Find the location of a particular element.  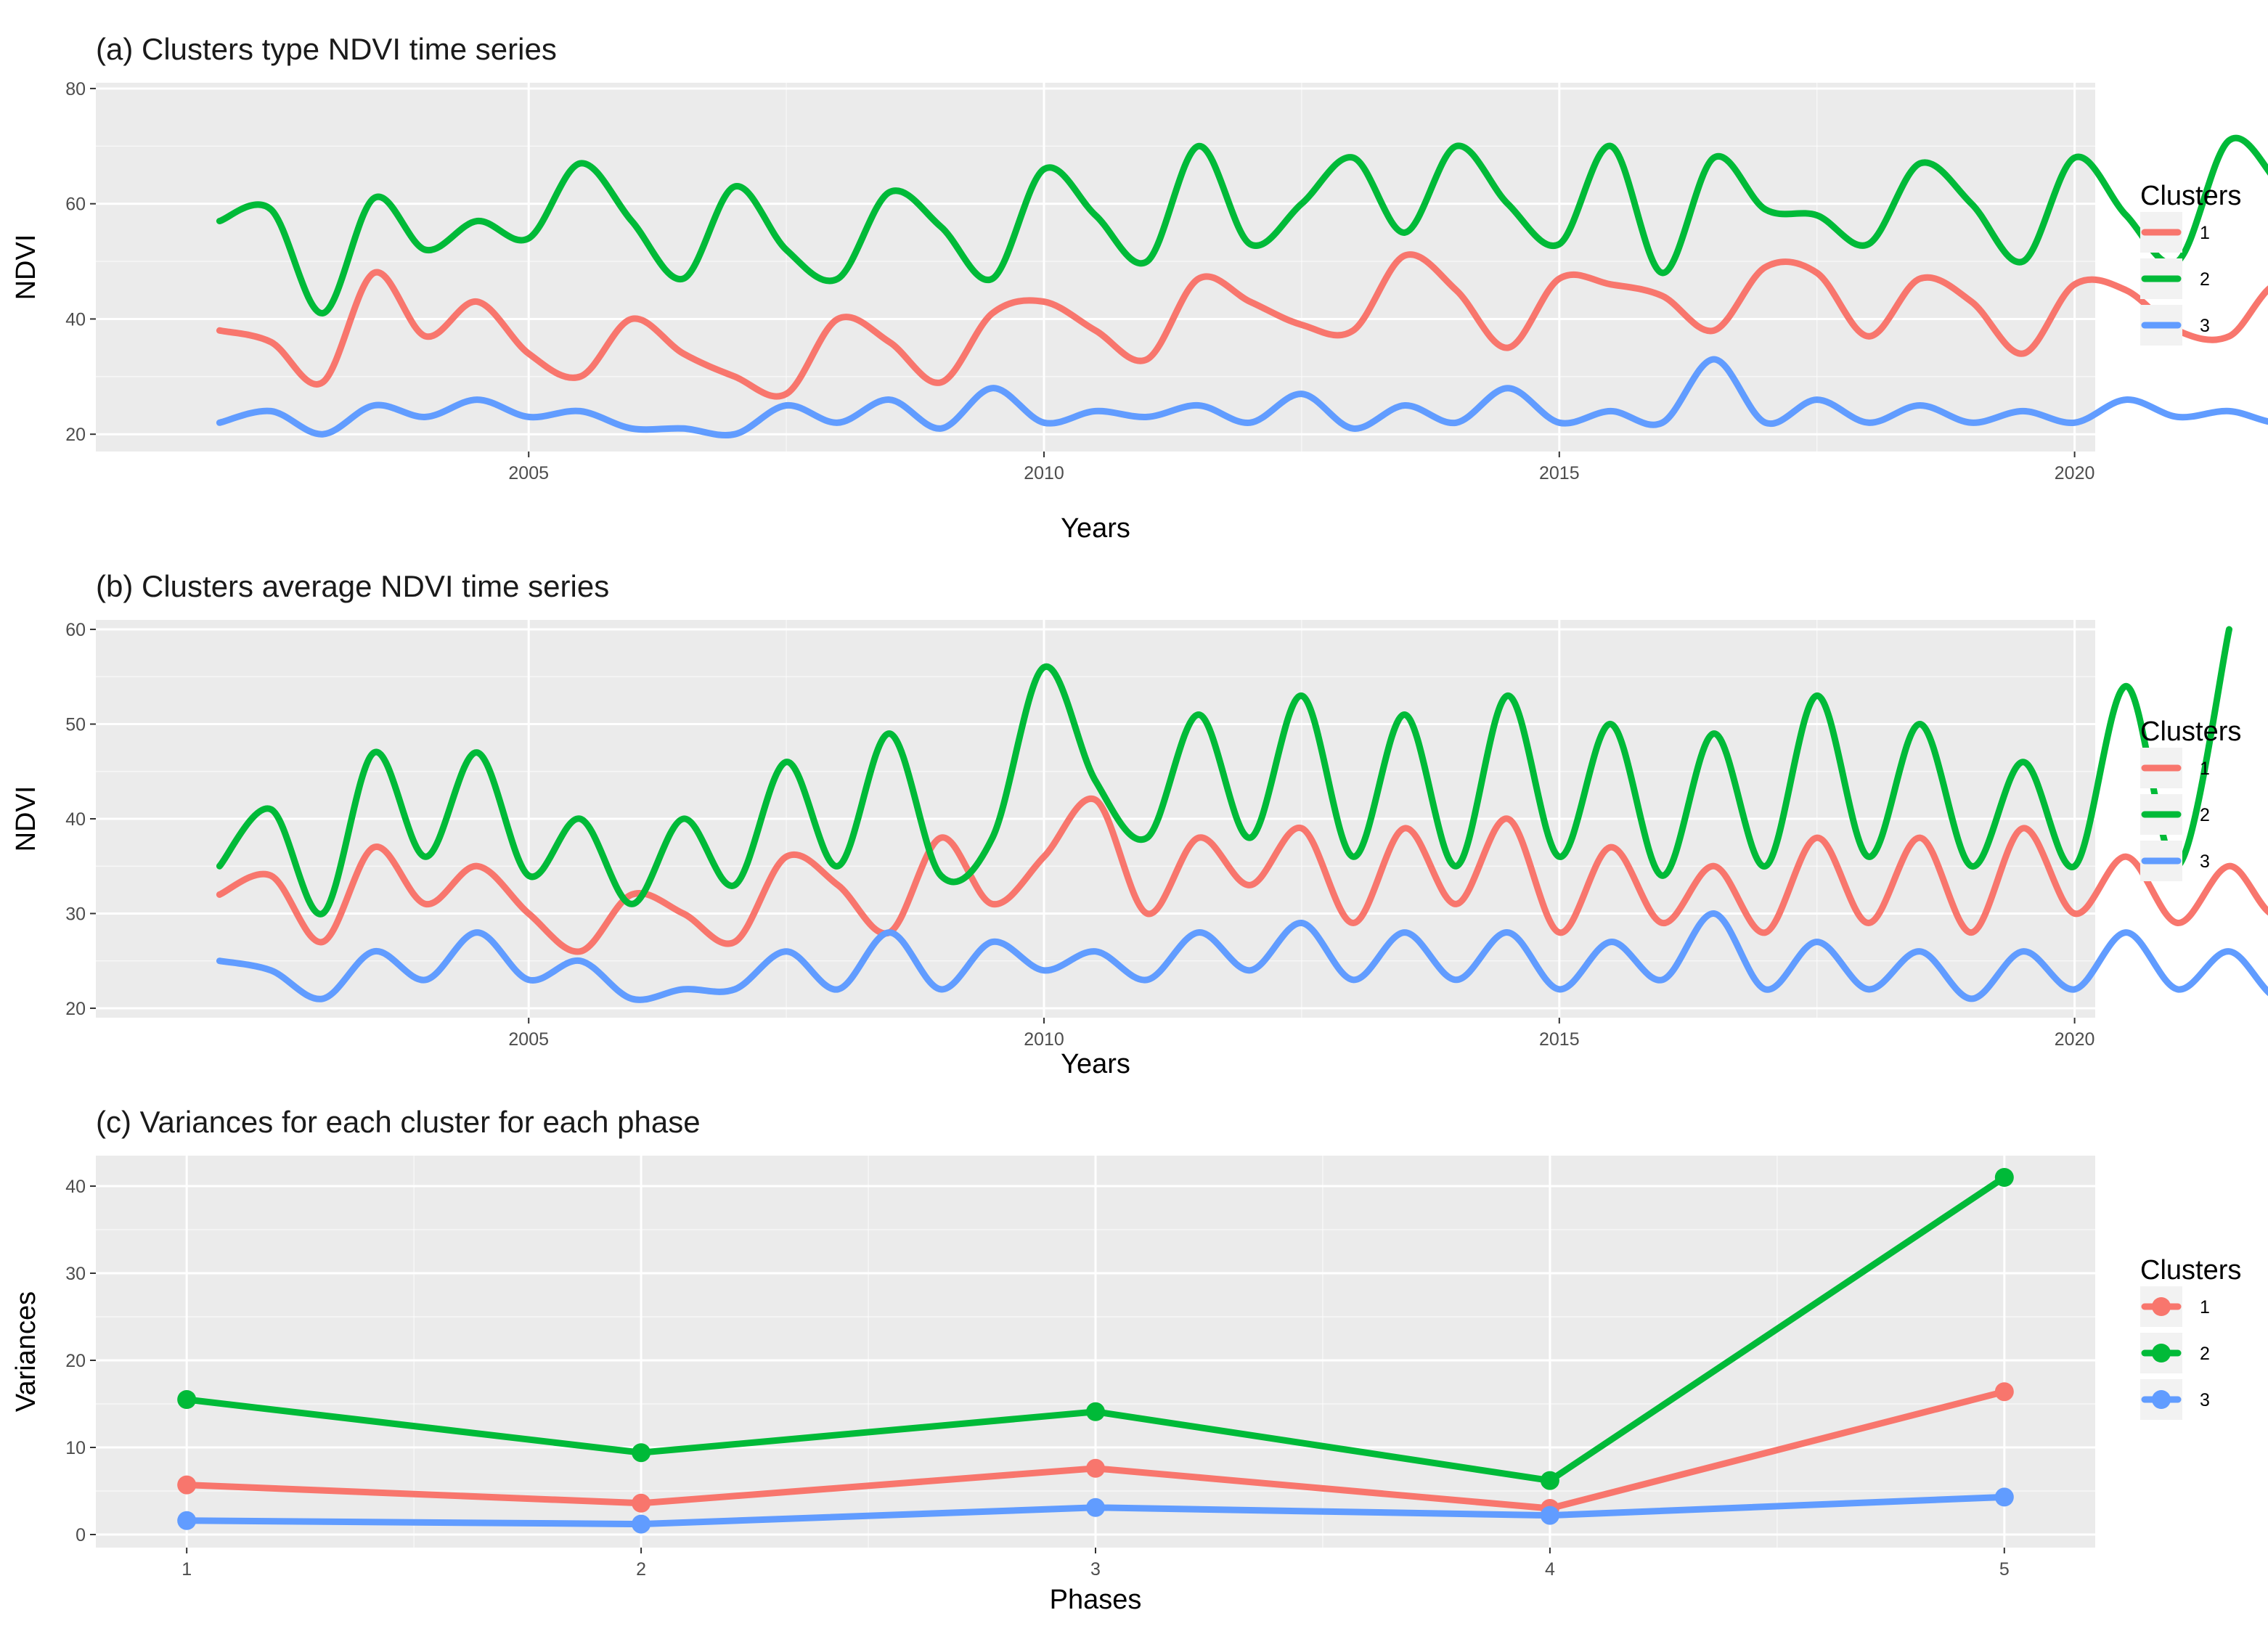

x-axis-title: Phases is located at coordinates (1096, 1600).